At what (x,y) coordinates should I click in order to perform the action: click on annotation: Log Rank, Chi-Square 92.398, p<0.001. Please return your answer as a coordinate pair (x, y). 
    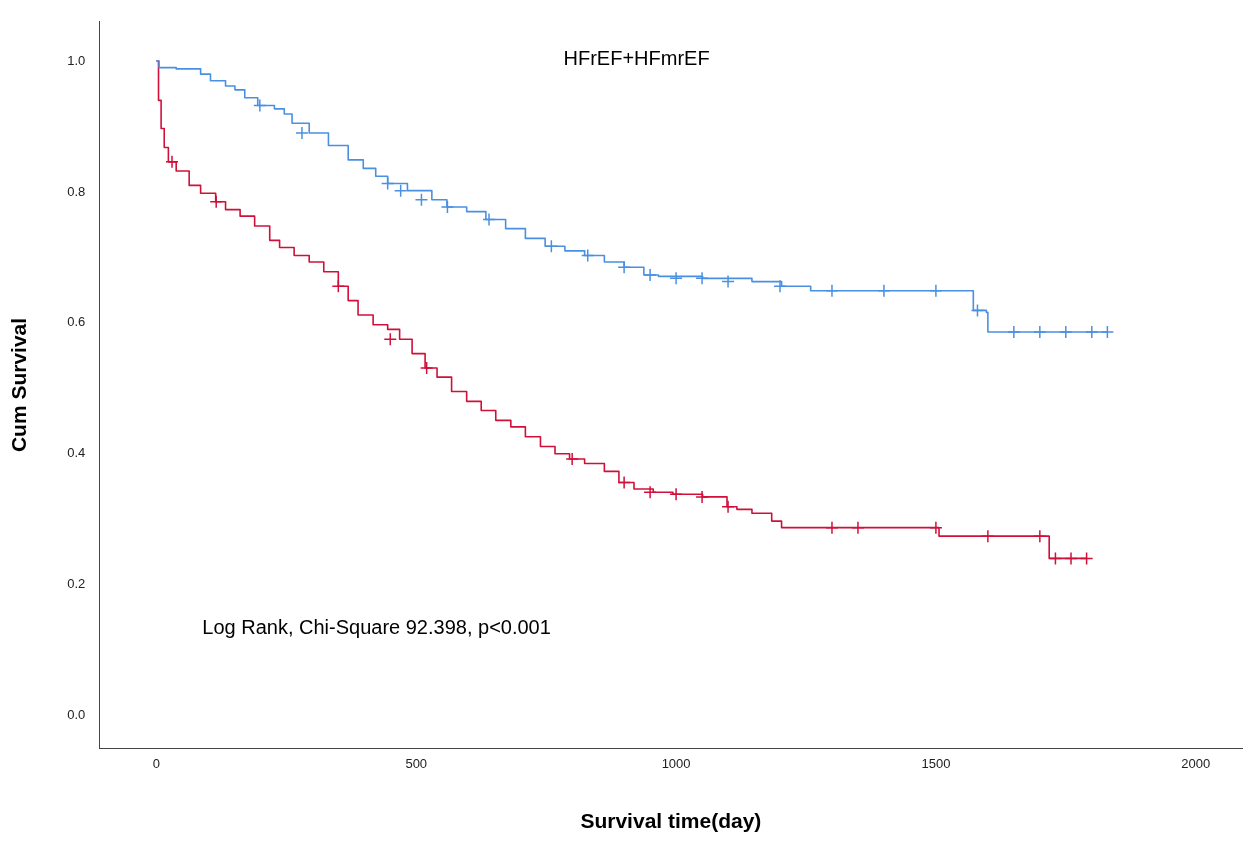
    Looking at the image, I should click on (376, 626).